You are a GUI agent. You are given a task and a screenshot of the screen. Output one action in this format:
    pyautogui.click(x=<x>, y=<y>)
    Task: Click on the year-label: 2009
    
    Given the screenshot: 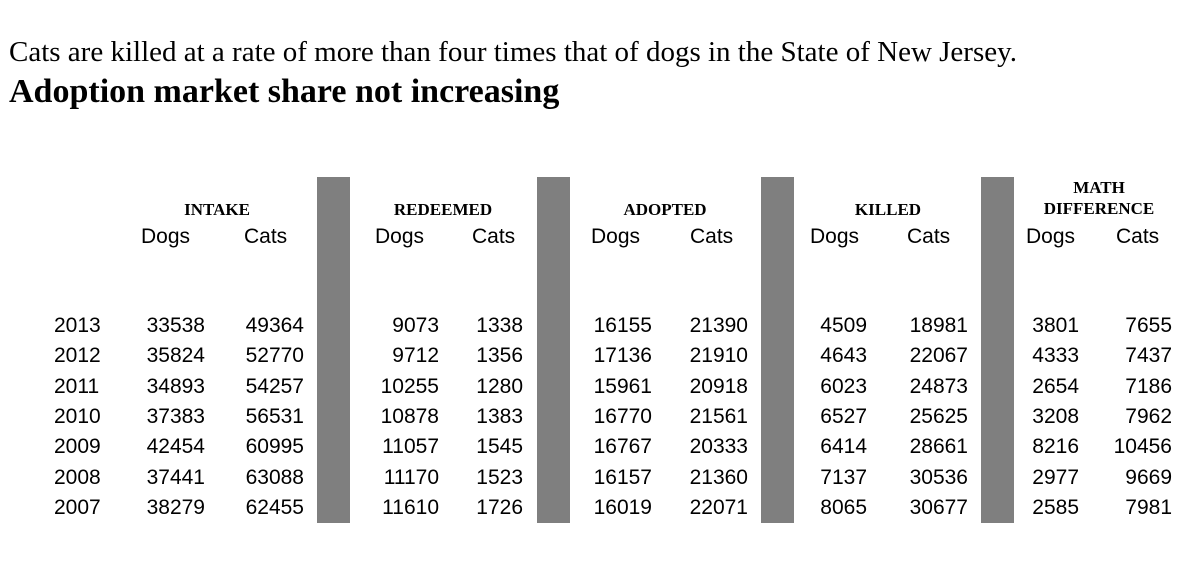 What is the action you would take?
    pyautogui.click(x=77, y=447)
    